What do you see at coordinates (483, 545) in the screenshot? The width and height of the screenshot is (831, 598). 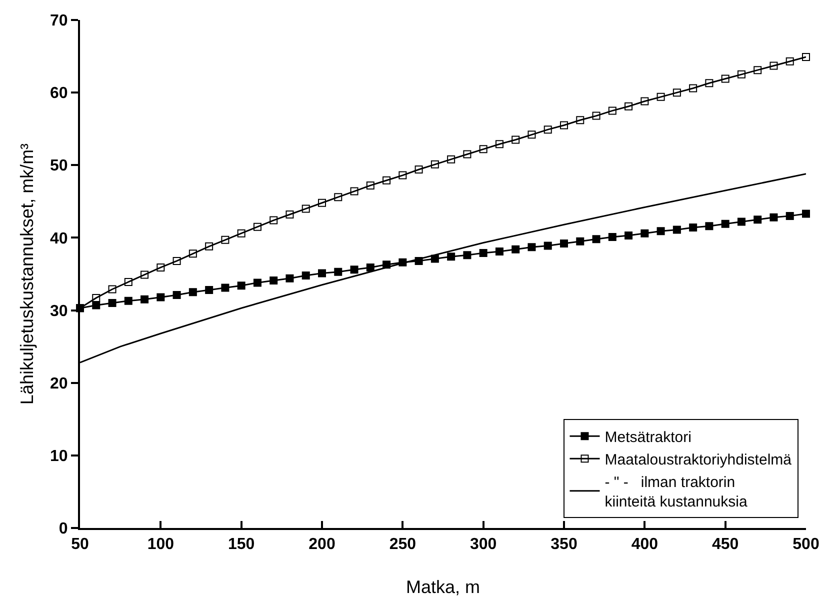 I see `x-tick-label: 300` at bounding box center [483, 545].